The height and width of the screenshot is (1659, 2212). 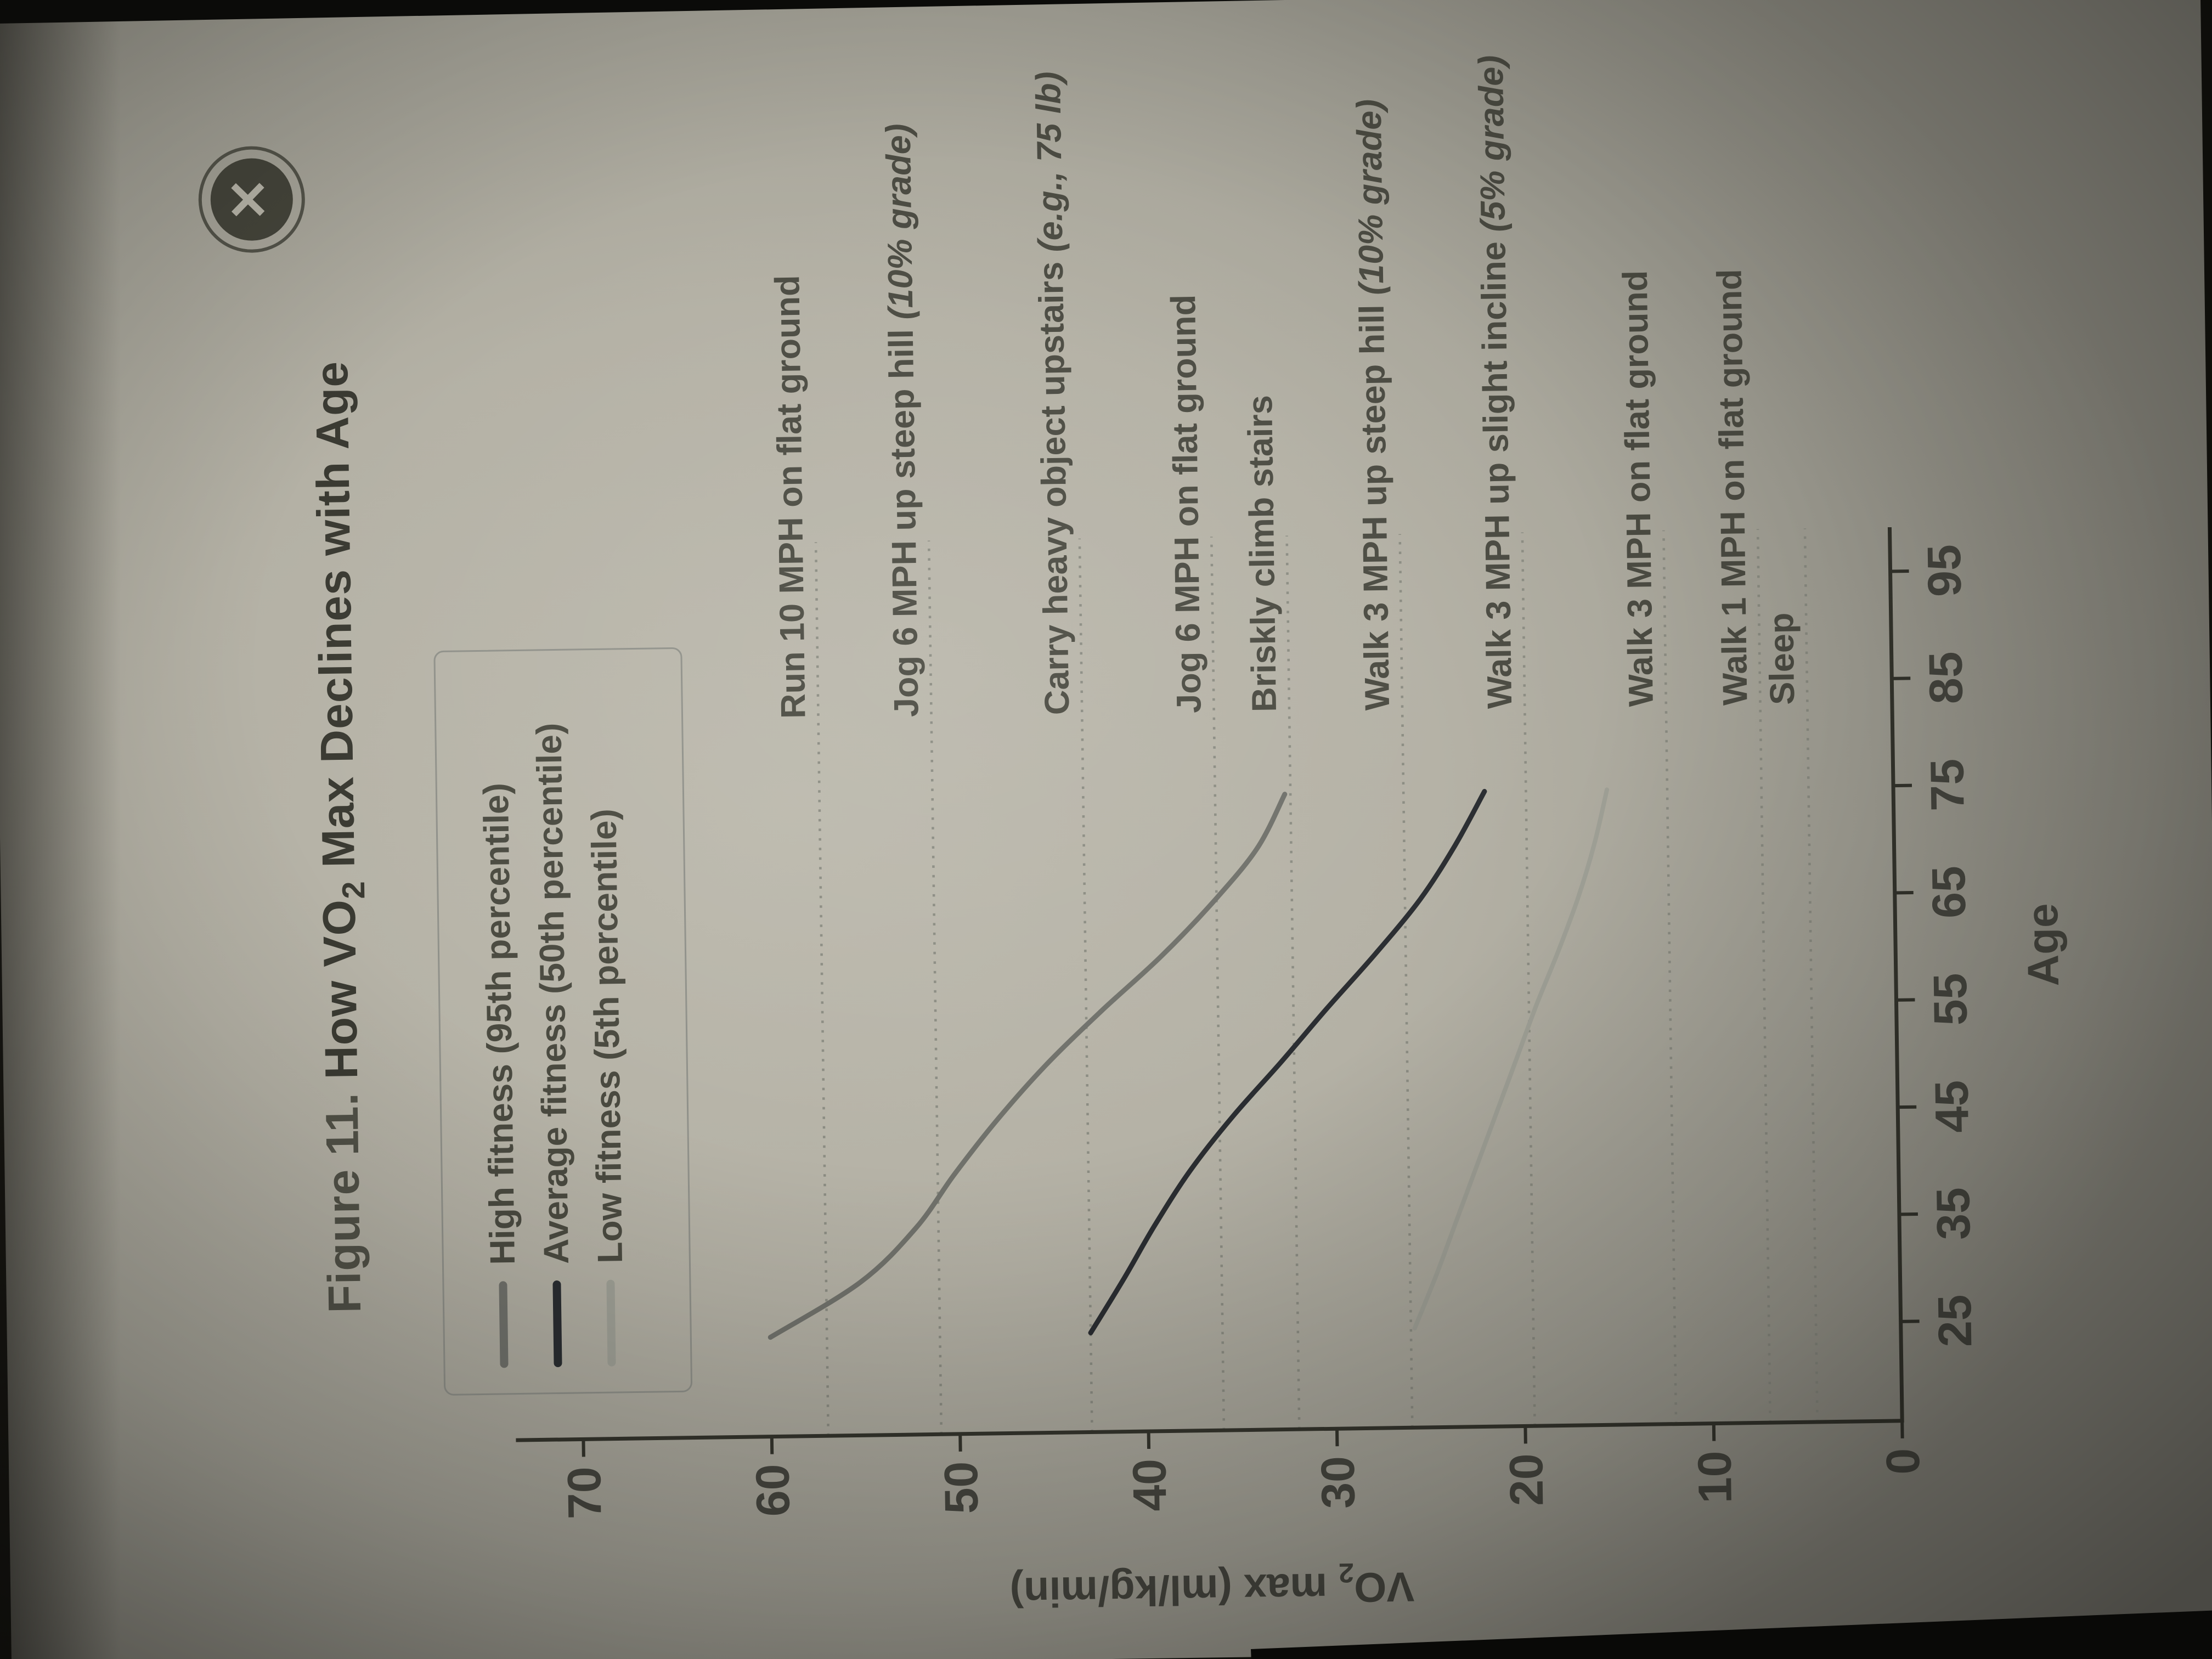 What do you see at coordinates (1944, 570) in the screenshot?
I see `x-tick-label: 95` at bounding box center [1944, 570].